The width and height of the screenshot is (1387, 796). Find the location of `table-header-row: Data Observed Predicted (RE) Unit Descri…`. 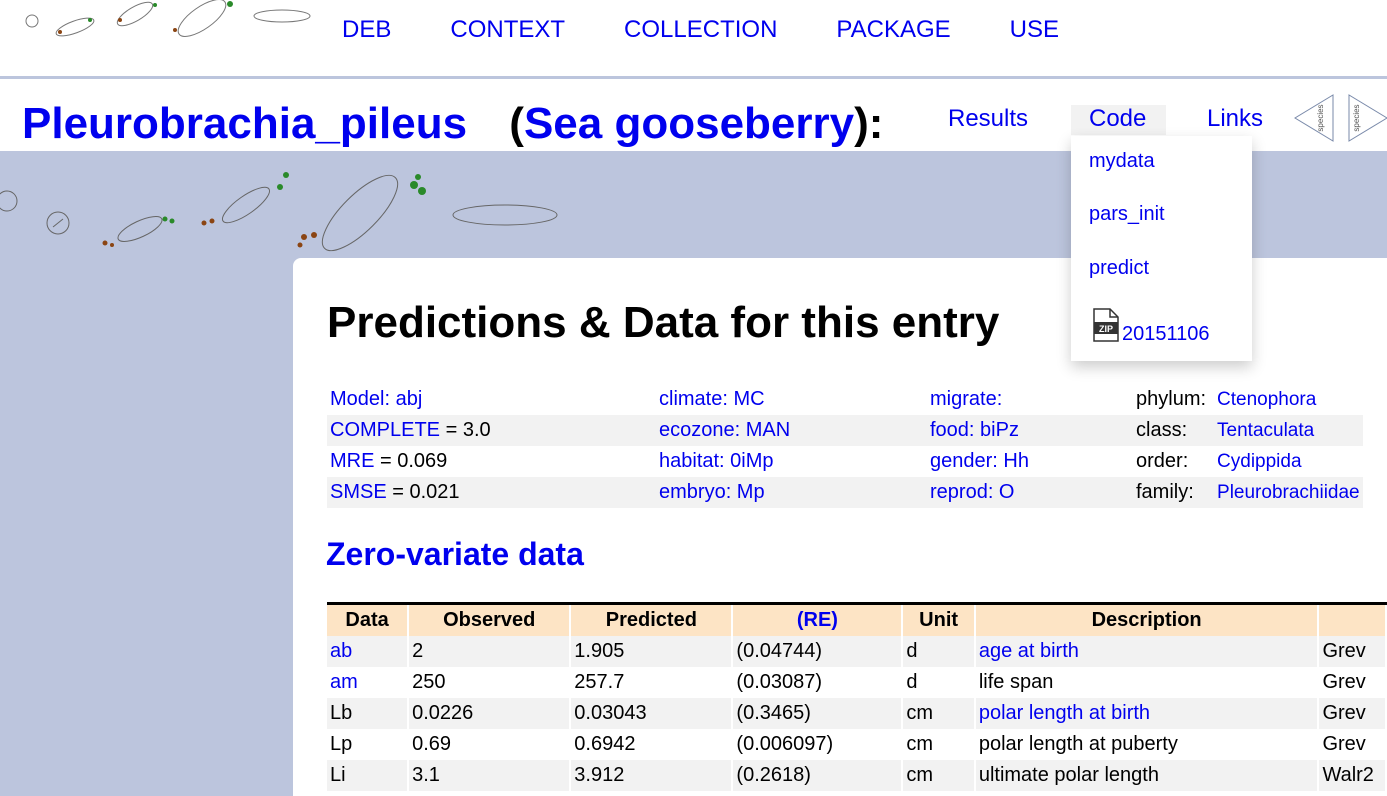

table-header-row: Data Observed Predicted (RE) Unit Descri… is located at coordinates (857, 619).